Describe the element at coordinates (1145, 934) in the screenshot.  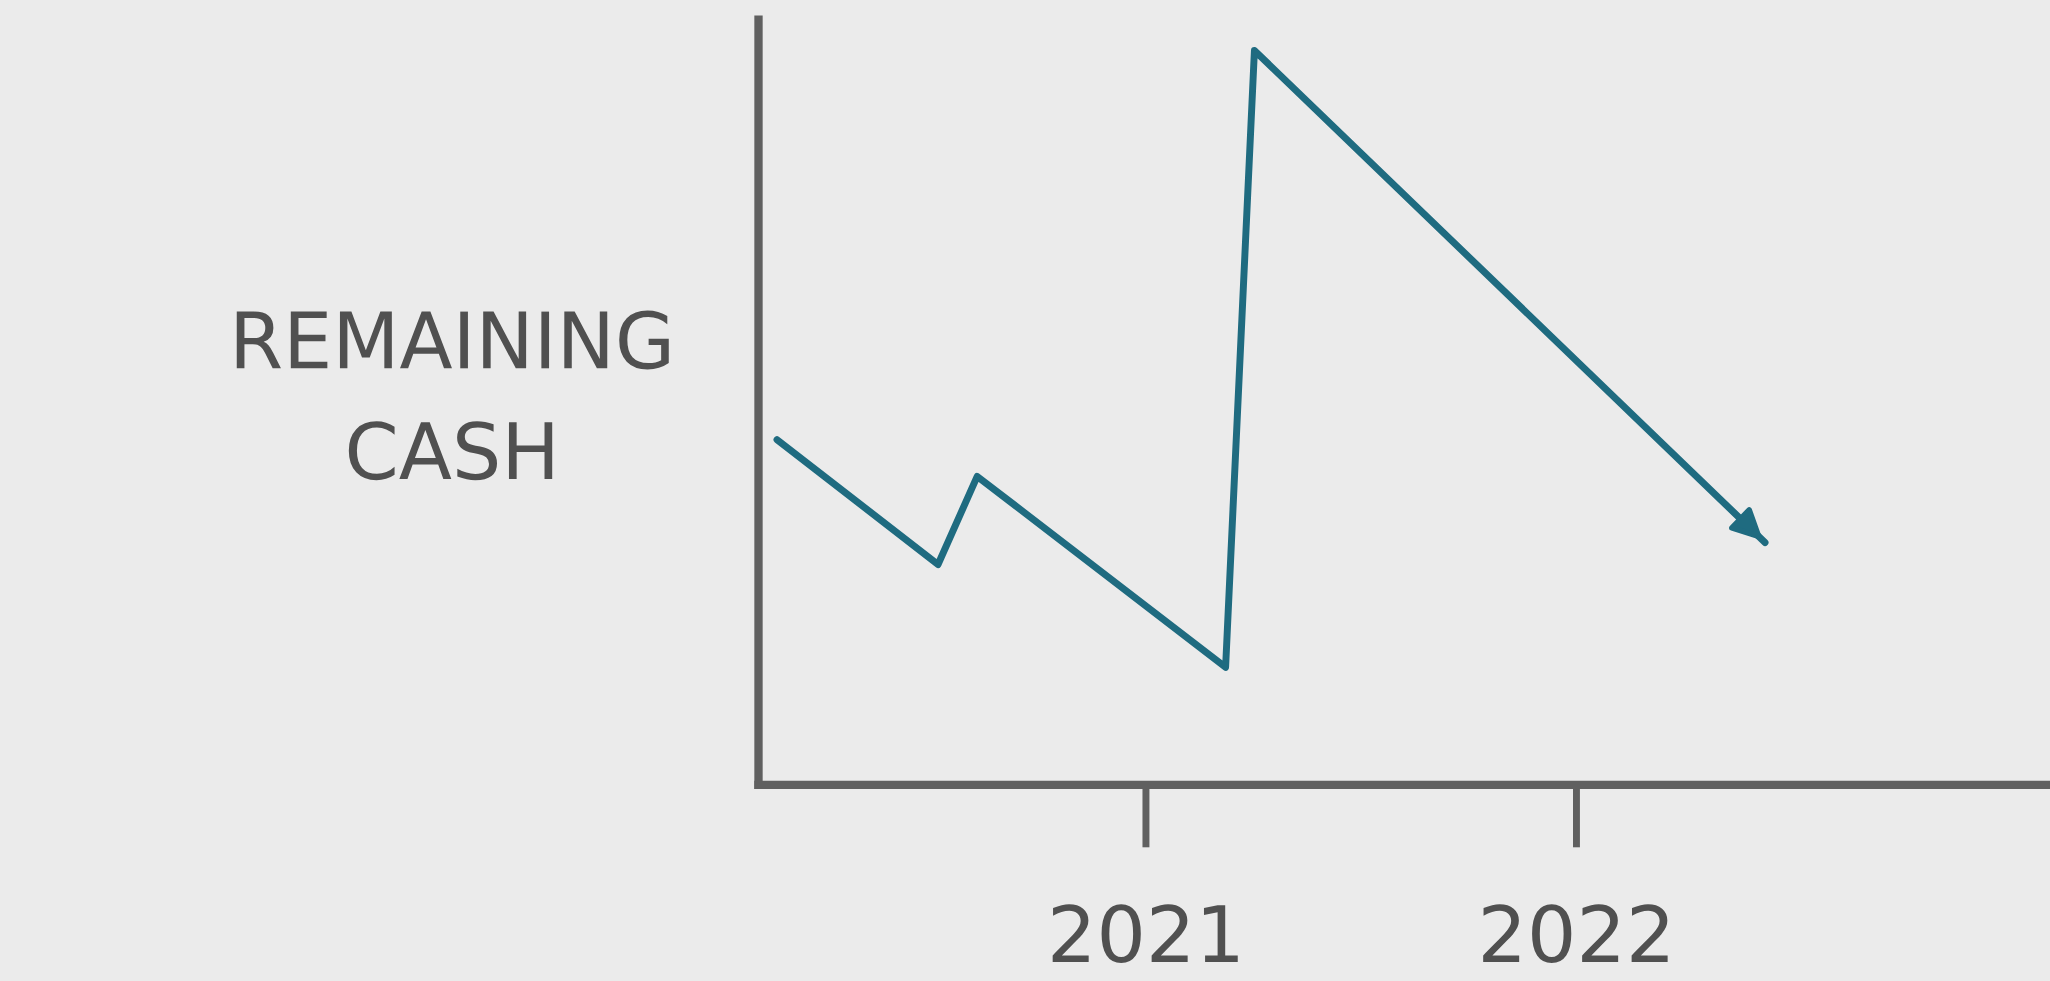
I see `x-tick-label: 2021` at that location.